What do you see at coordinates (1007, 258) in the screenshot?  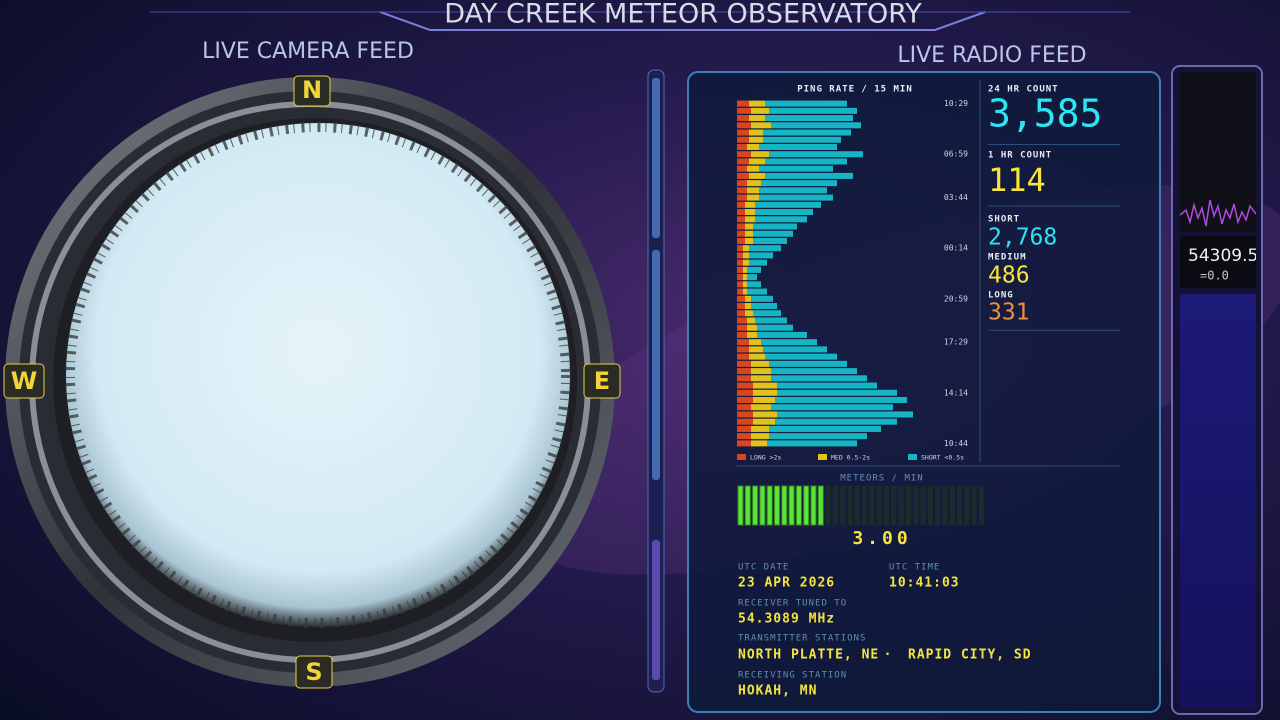 I see `stat-label: MEDIUM` at bounding box center [1007, 258].